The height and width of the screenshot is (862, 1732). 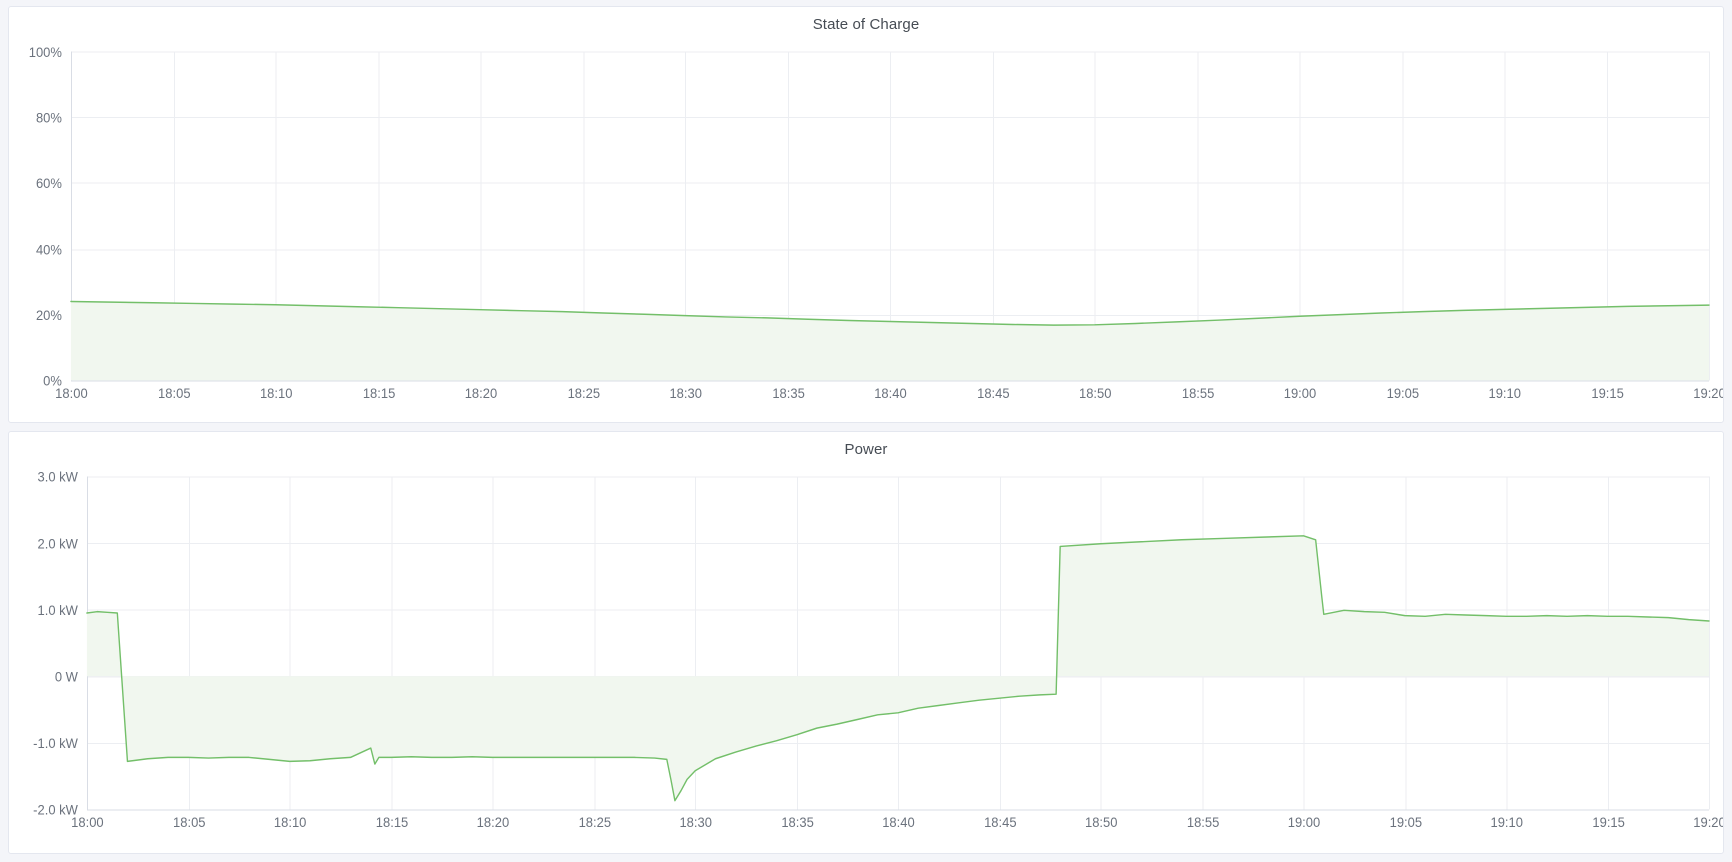 I want to click on y-axis-tick-label: 2.0 kW, so click(x=58, y=543).